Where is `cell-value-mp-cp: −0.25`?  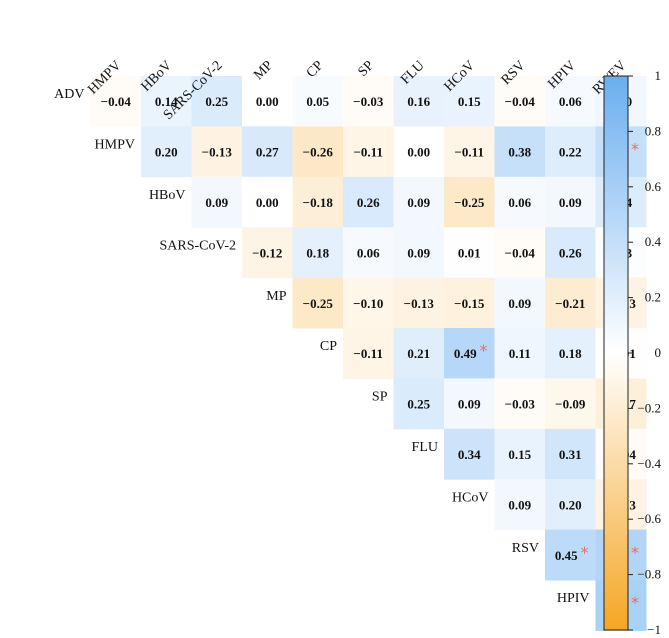
cell-value-mp-cp: −0.25 is located at coordinates (318, 303).